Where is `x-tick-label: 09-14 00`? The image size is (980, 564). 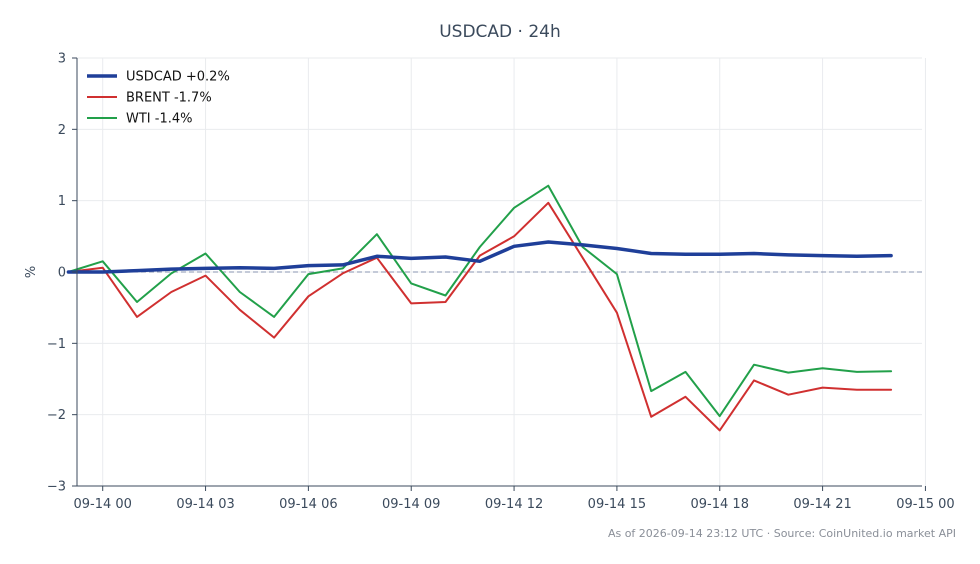
x-tick-label: 09-14 00 is located at coordinates (102, 504).